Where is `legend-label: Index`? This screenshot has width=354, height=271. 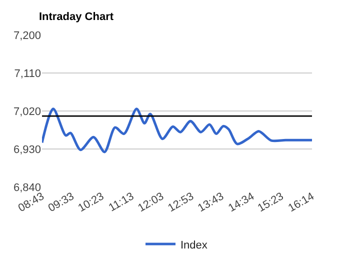
legend-label: Index is located at coordinates (194, 245).